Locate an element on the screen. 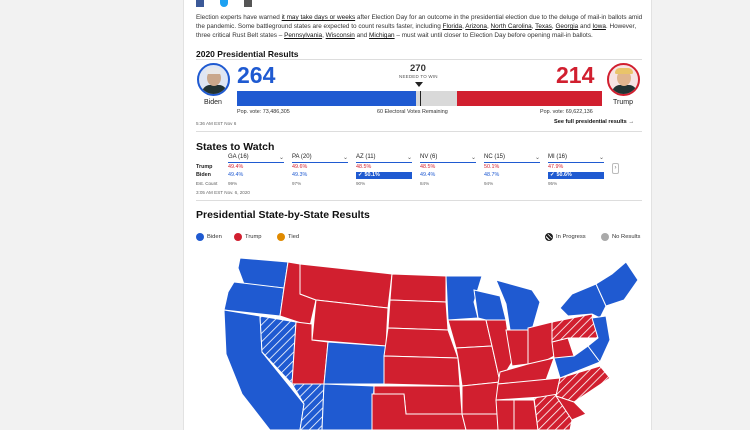  votes-to-win: 270 is located at coordinates (418, 68).